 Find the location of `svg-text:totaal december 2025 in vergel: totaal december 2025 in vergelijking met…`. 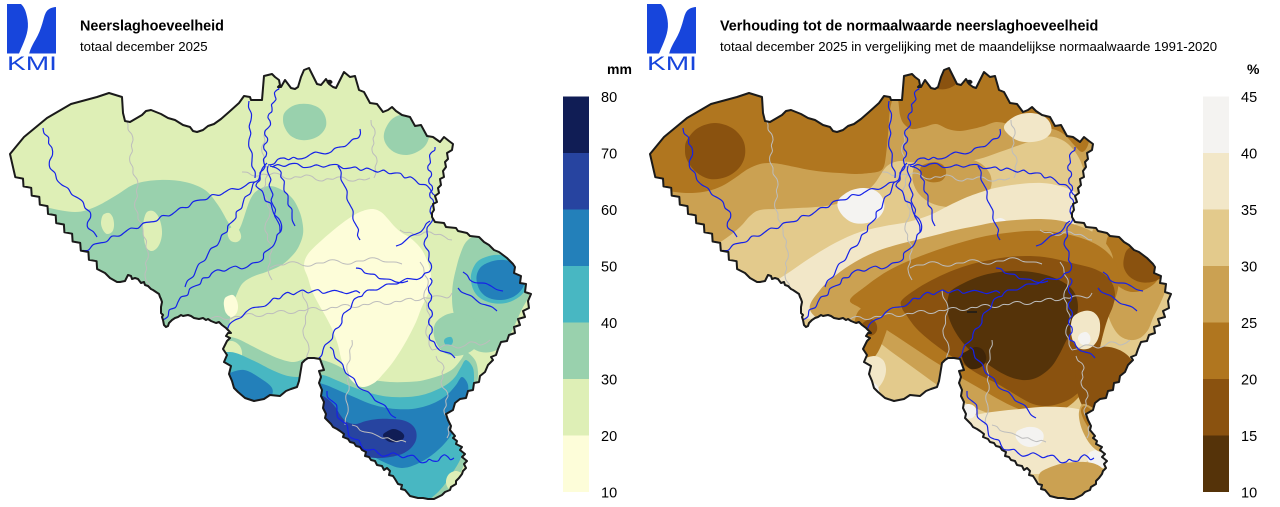

svg-text:totaal december 2025 in vergel: totaal december 2025 in vergelijking met… is located at coordinates (968, 46).